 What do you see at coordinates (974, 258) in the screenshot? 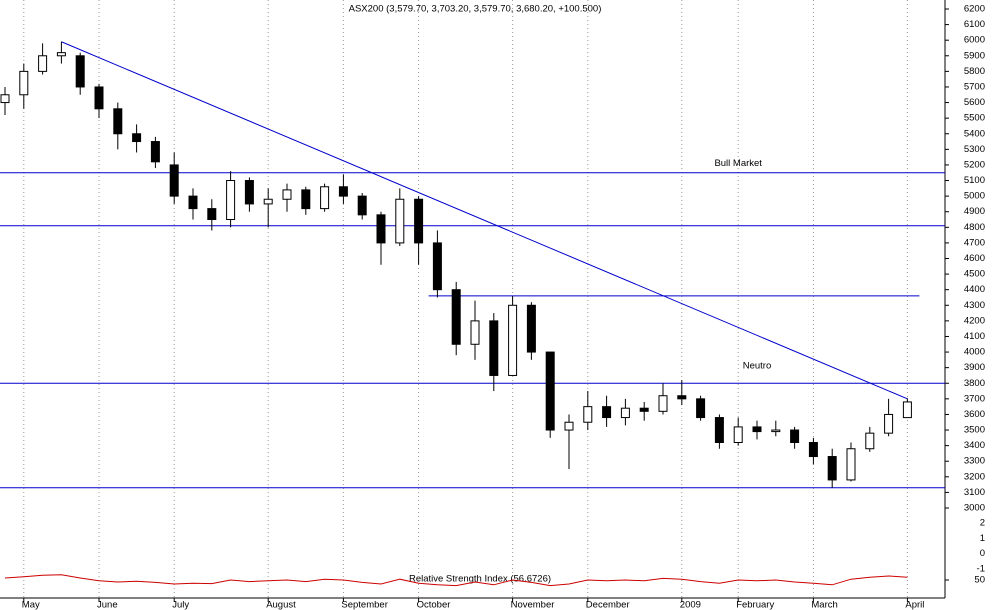
I see `y-tick-label: 4600` at bounding box center [974, 258].